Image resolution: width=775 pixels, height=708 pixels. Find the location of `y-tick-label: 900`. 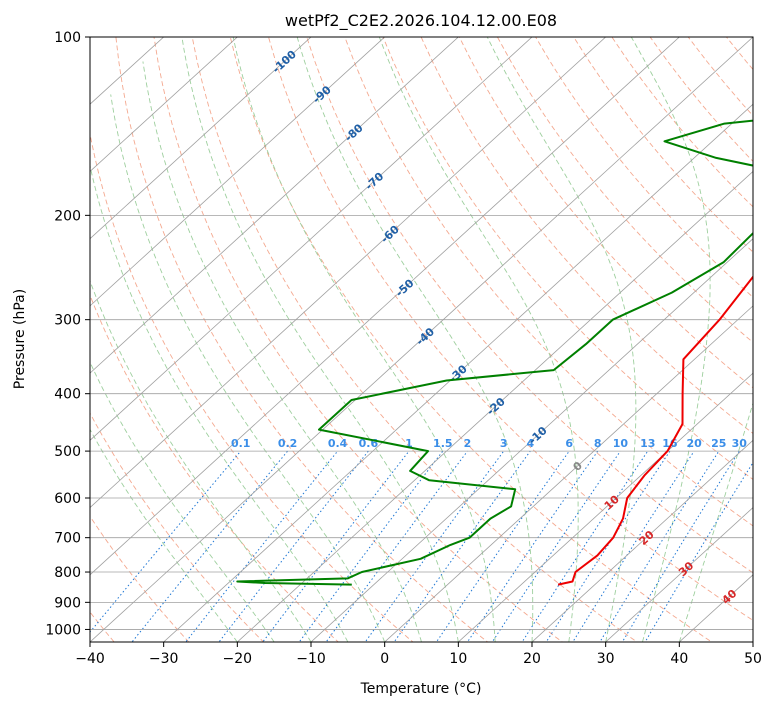

y-tick-label: 900 is located at coordinates (67, 603).